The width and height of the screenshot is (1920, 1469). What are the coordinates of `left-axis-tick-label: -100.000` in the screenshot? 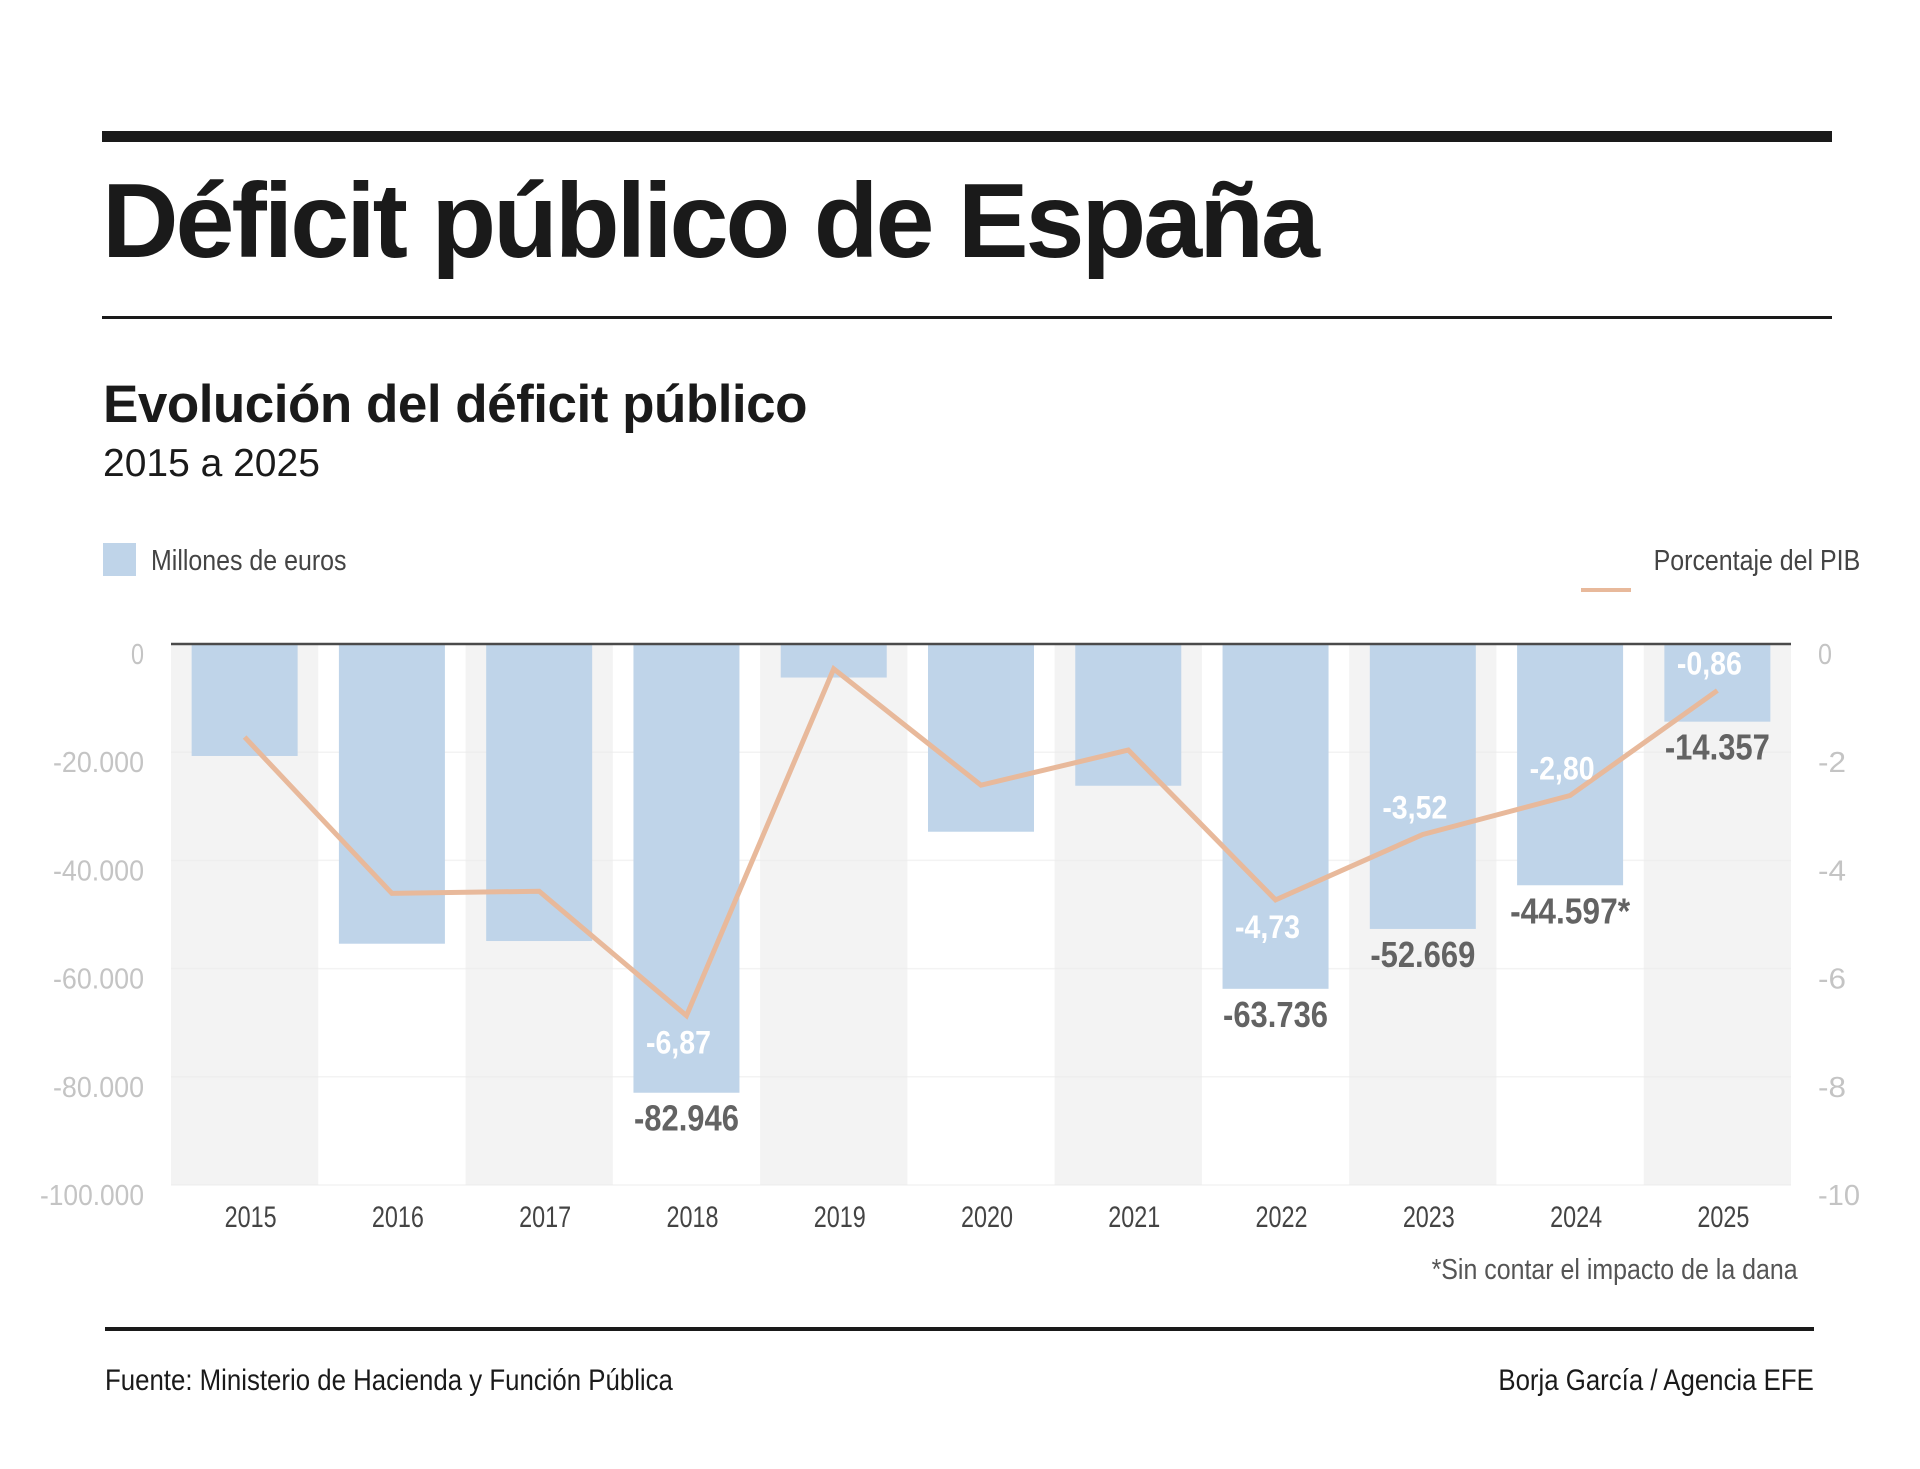 It's located at (92, 1196).